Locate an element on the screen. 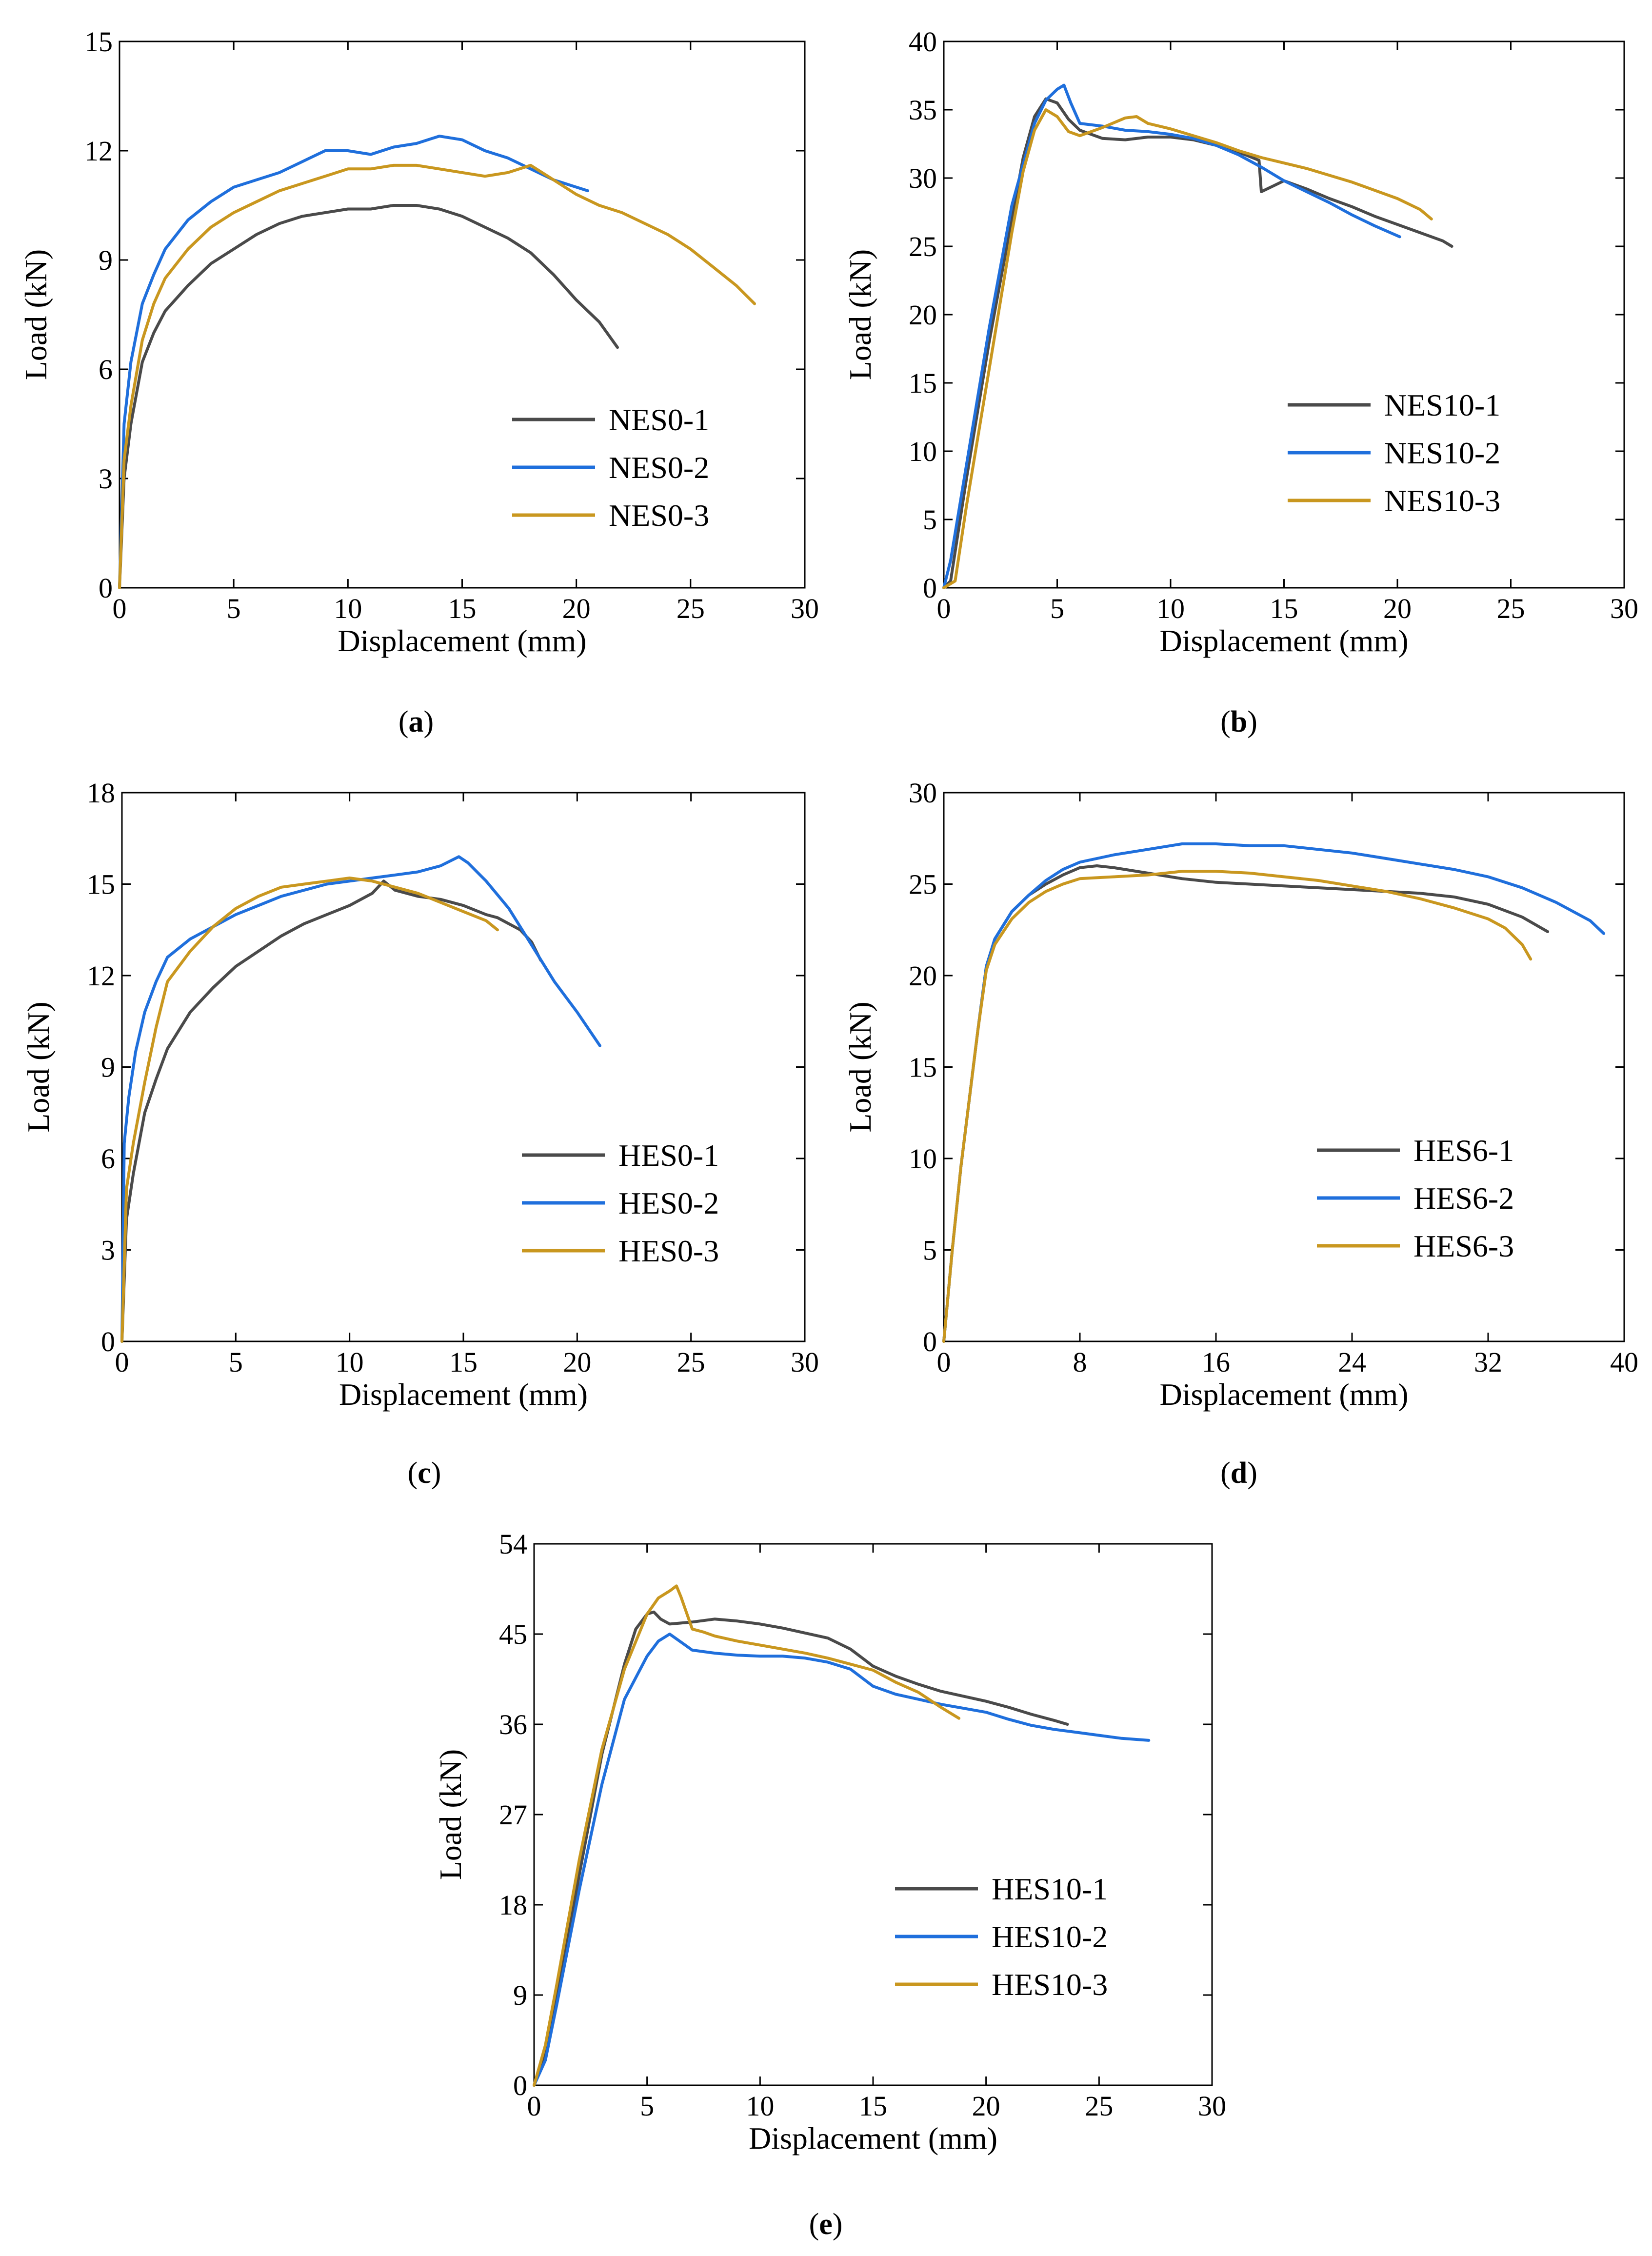 The width and height of the screenshot is (1652, 2256). legend-label: NES0-2 is located at coordinates (659, 467).